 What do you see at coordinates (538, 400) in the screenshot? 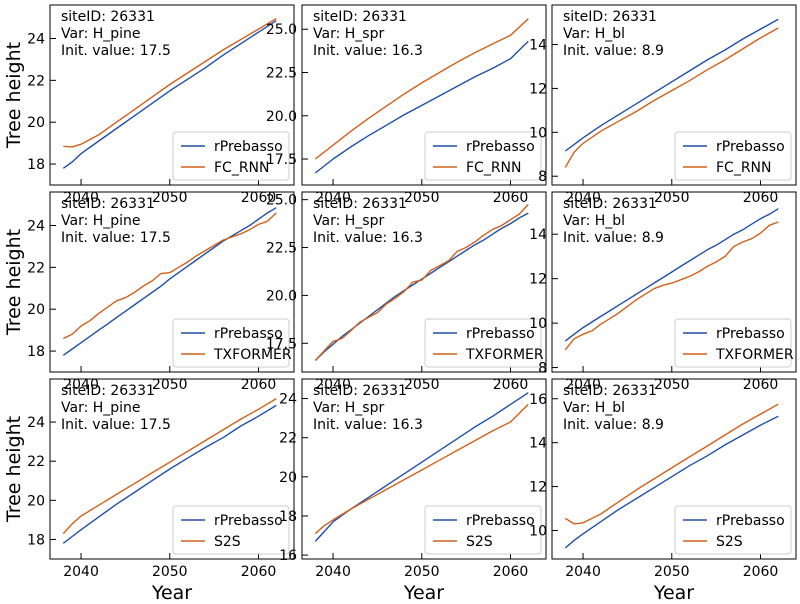
I see `y-tick-label: 16` at bounding box center [538, 400].